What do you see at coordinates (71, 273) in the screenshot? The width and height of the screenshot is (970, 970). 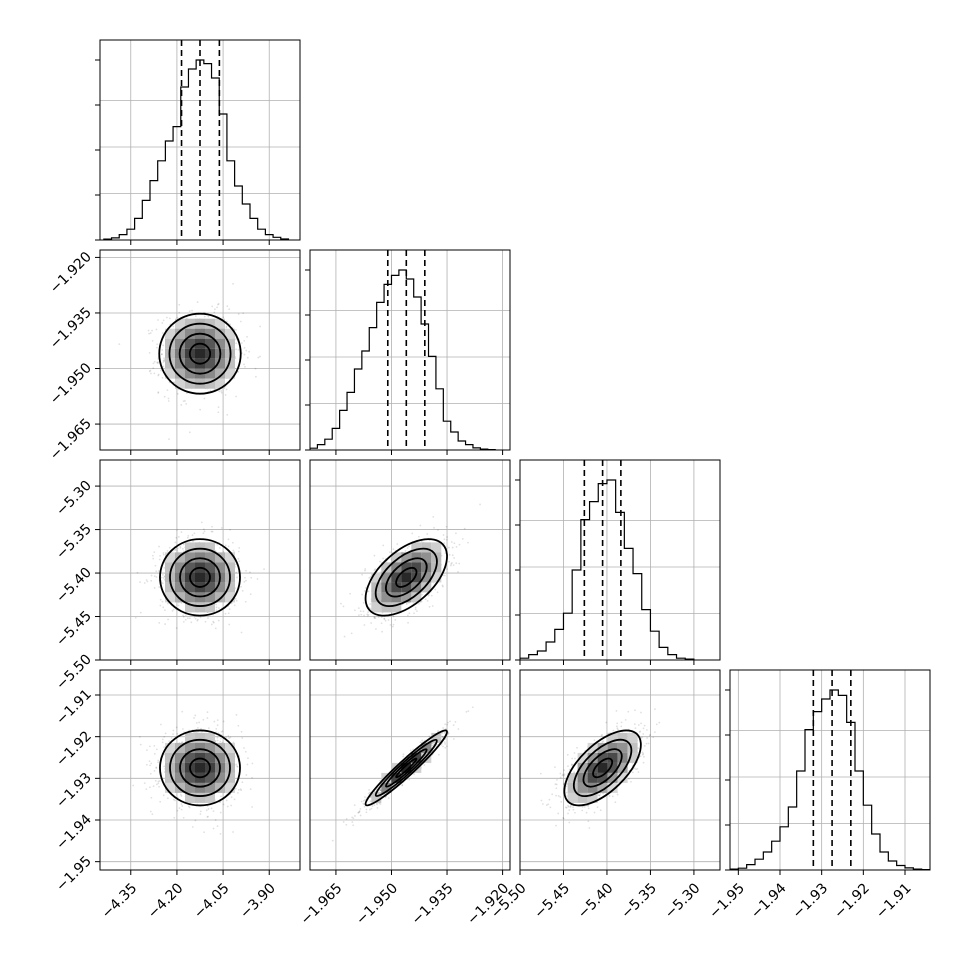 I see `y-tick-label: −1.920` at bounding box center [71, 273].